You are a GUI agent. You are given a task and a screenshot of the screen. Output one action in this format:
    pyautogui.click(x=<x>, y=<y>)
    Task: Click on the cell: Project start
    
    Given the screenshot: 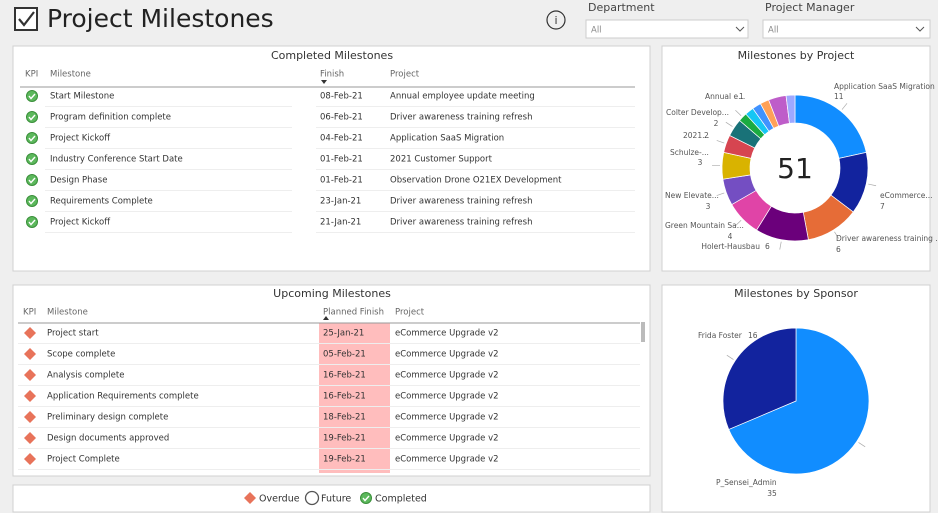 What is the action you would take?
    pyautogui.click(x=73, y=334)
    